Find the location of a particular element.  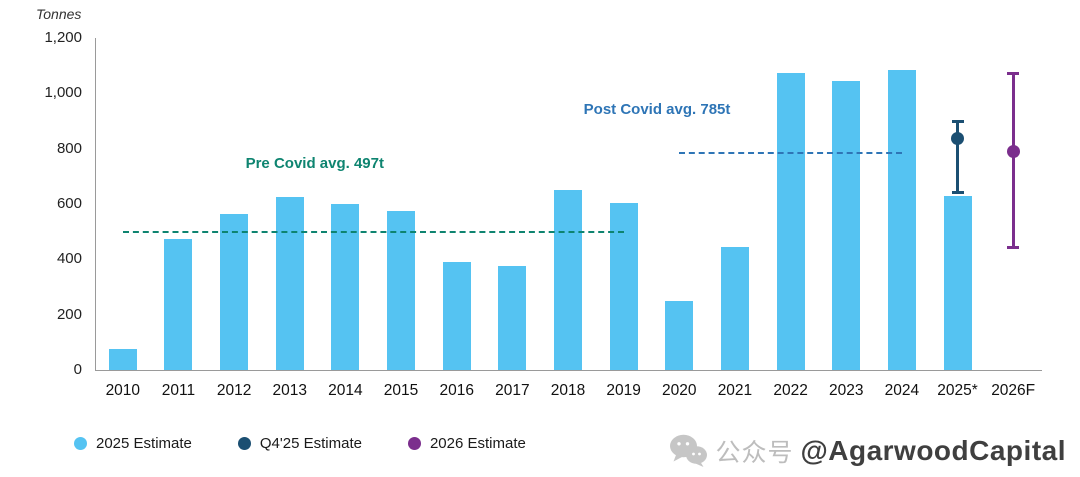

x-tick-label: 2010 is located at coordinates (123, 390).